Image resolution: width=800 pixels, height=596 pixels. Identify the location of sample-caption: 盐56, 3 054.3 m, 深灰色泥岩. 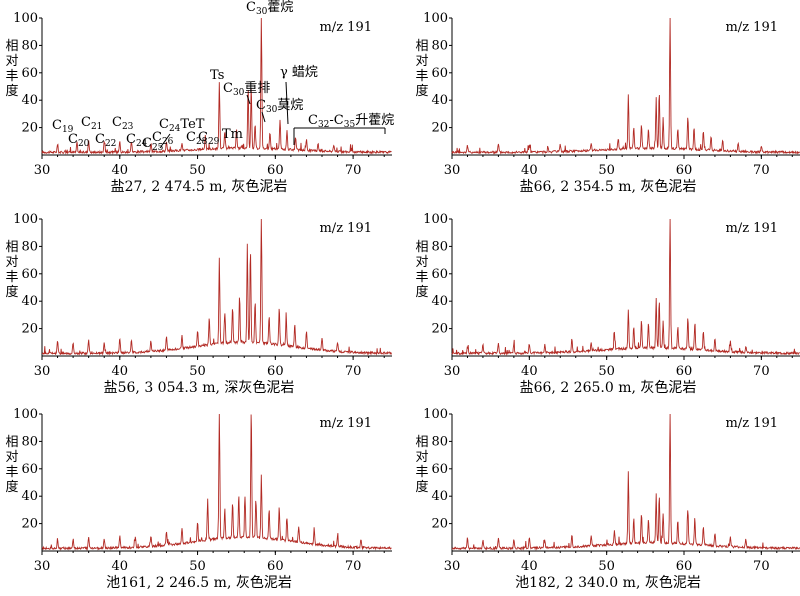
(199, 387).